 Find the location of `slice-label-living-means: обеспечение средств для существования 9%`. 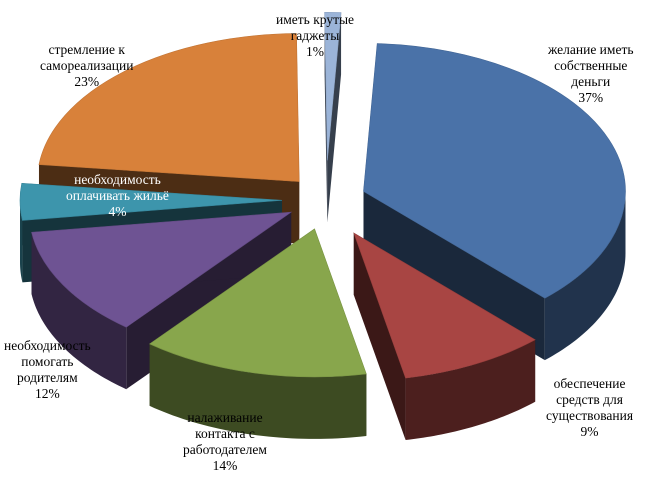

slice-label-living-means: обеспечение средств для существования 9% is located at coordinates (590, 407).